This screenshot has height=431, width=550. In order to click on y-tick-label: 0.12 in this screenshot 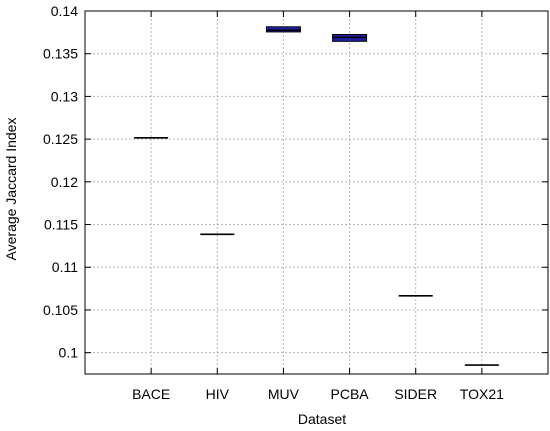, I will do `click(64, 182)`.